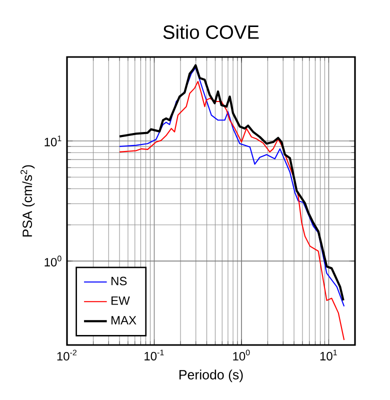  I want to click on x-tick-label: 10$^{1}$, so click(328, 355).